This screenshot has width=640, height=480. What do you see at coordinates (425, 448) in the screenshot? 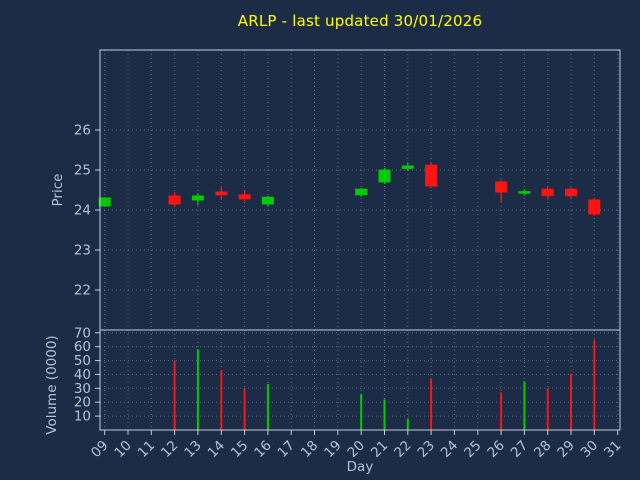
I see `x-tick-label: 23` at bounding box center [425, 448].